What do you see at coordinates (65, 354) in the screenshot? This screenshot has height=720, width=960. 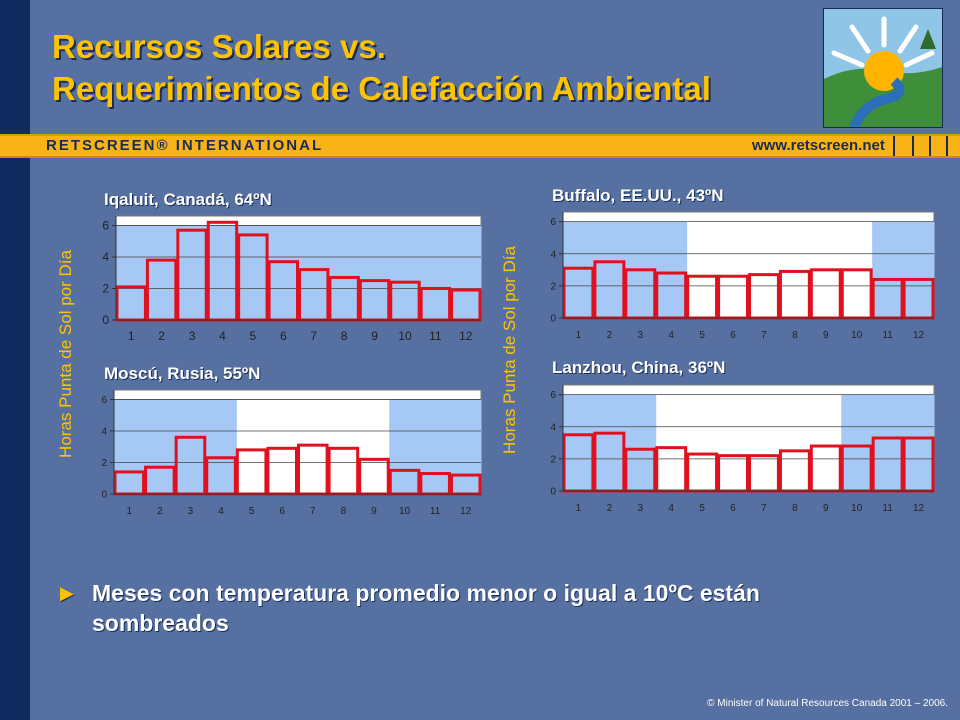 I see `y-axis-label-left: Horas Punta de Sol por Día` at bounding box center [65, 354].